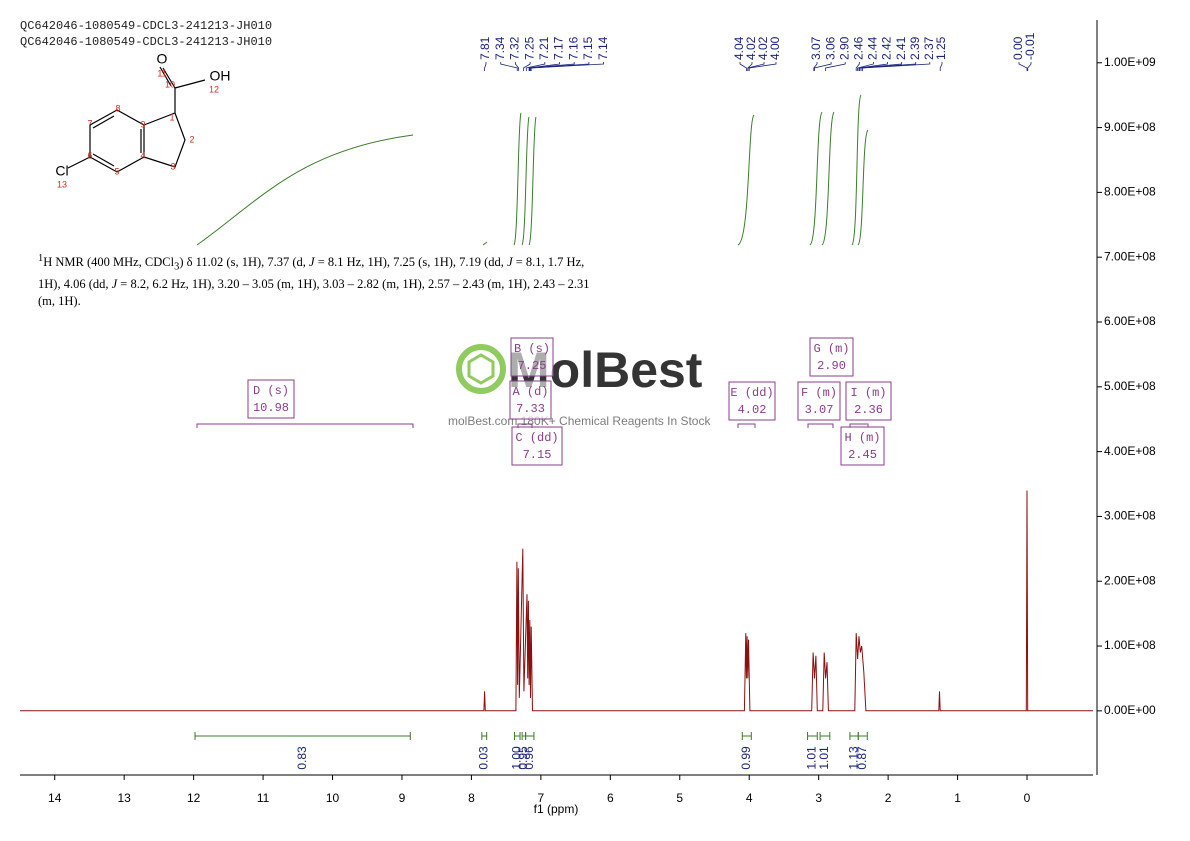 The height and width of the screenshot is (841, 1190). What do you see at coordinates (109, 262) in the screenshot?
I see `description-part: H NMR (400 MHz, CDCl` at bounding box center [109, 262].